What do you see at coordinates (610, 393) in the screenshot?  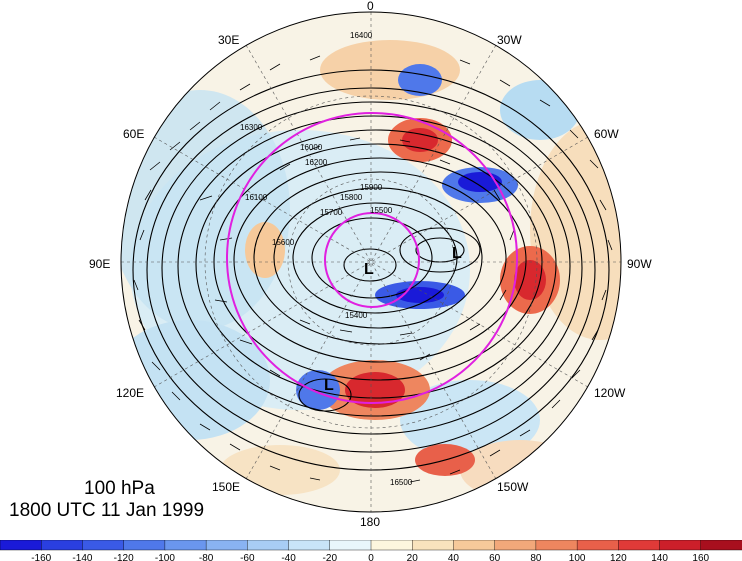 I see `lon-label-120W: 120W` at bounding box center [610, 393].